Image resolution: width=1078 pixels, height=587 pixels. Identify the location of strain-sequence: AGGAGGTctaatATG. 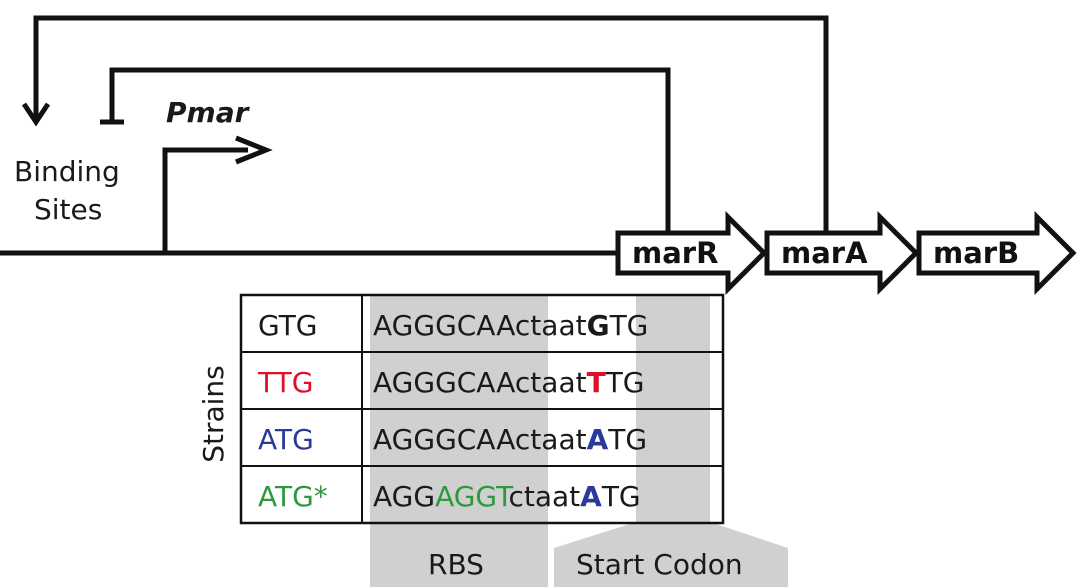
(507, 497).